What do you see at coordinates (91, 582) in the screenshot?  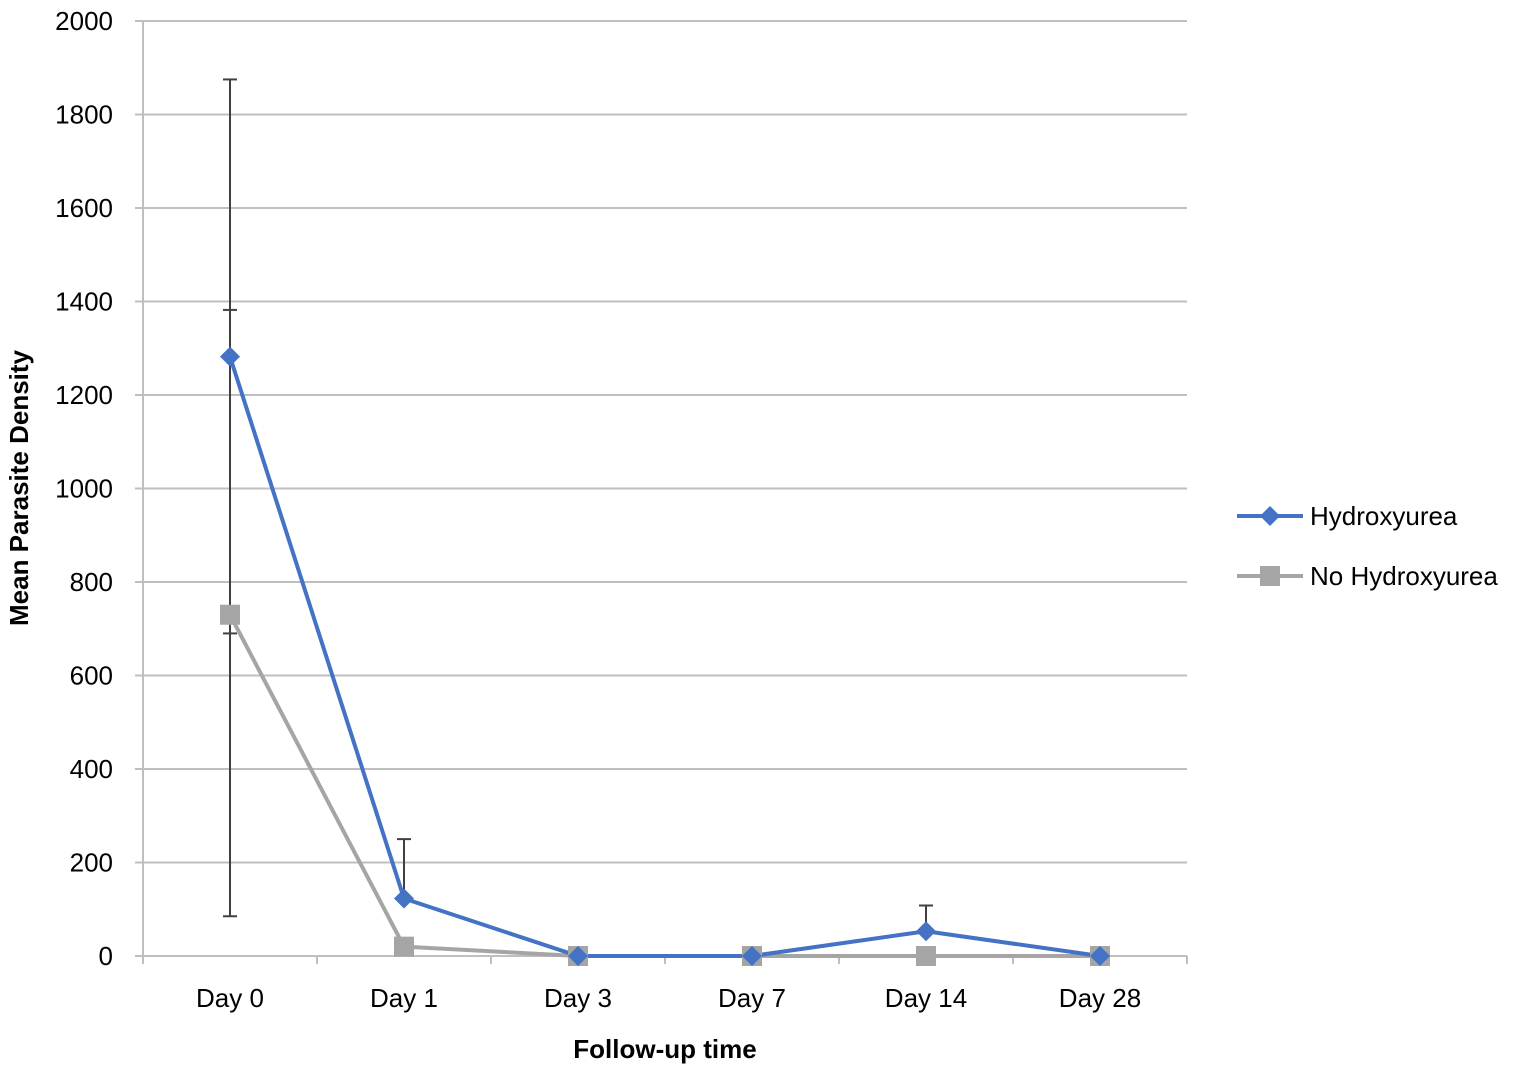 I see `y-tick-label: 800` at bounding box center [91, 582].